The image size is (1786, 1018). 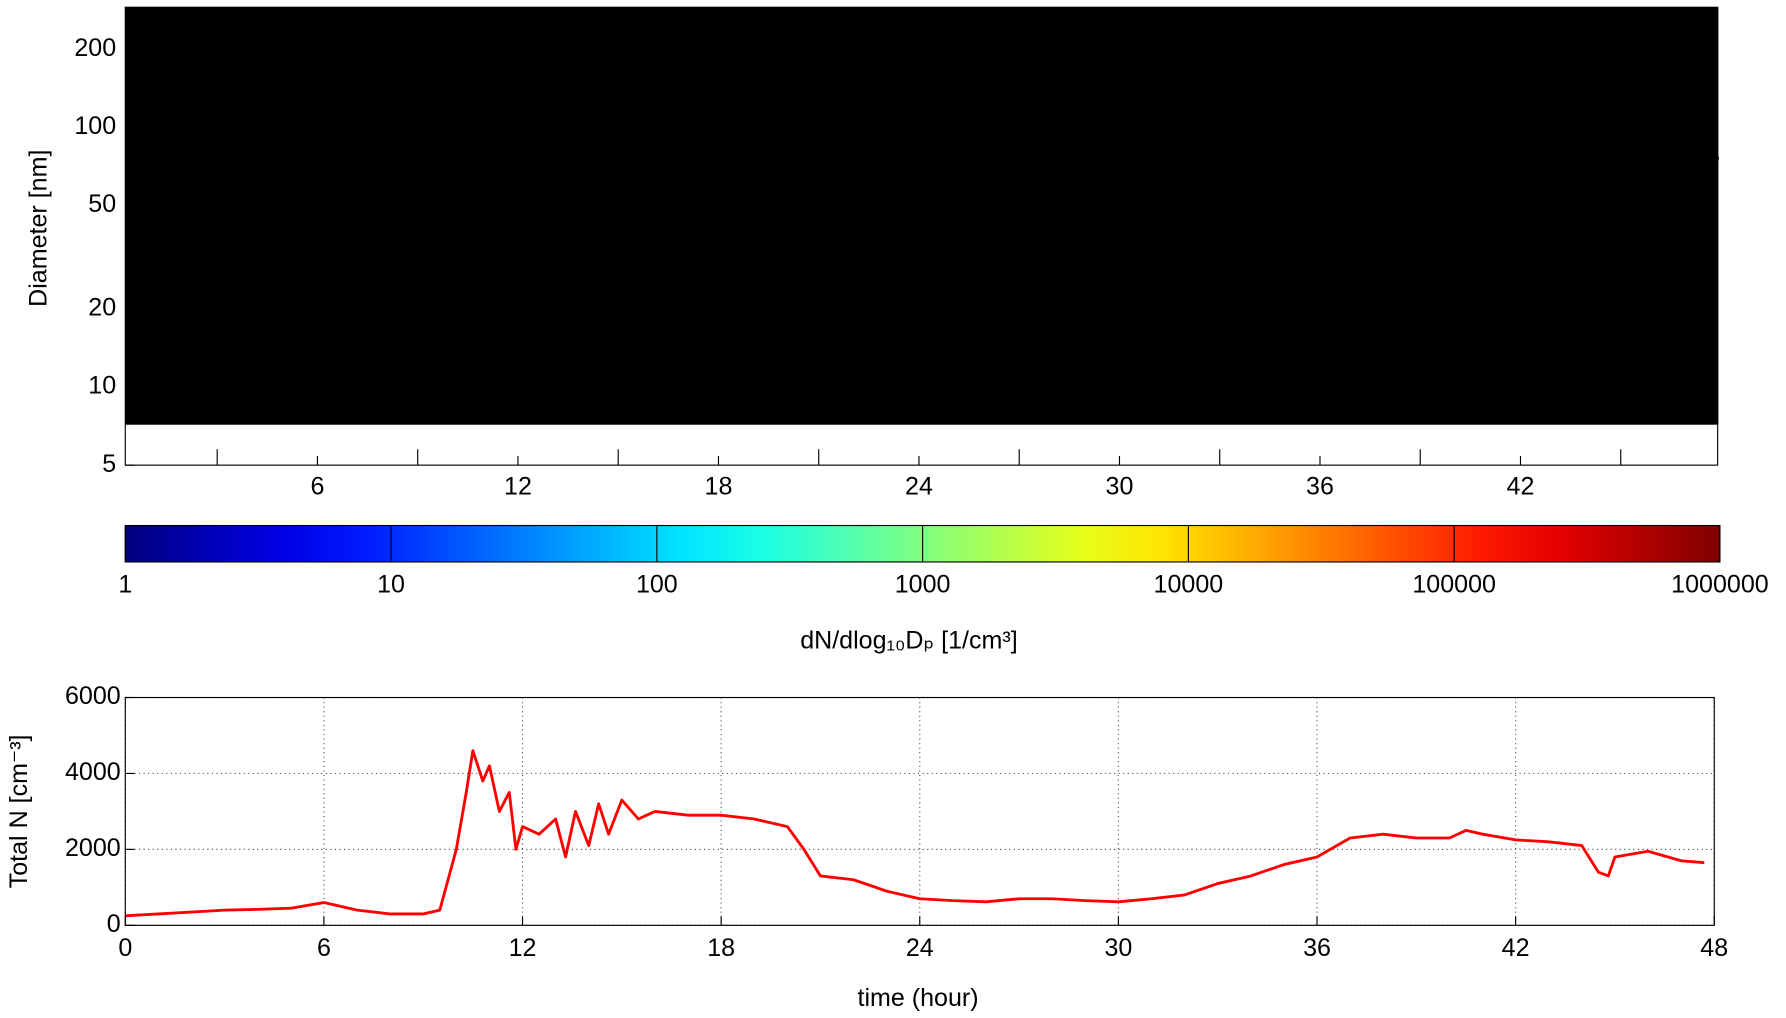 What do you see at coordinates (1720, 585) in the screenshot?
I see `colorbar-tick-label: 1000000` at bounding box center [1720, 585].